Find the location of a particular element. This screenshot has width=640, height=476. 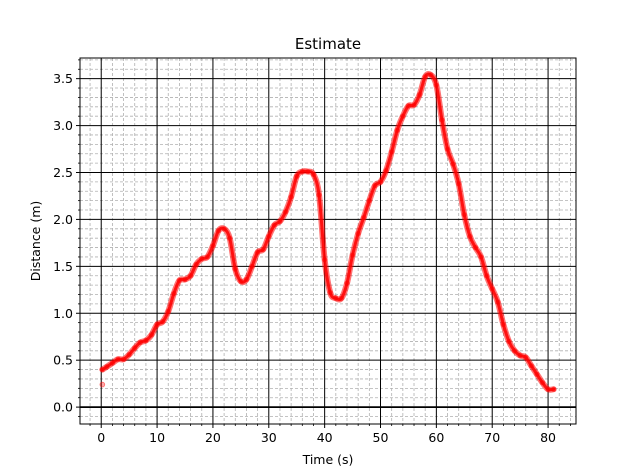

y-tick-label: 1.0 is located at coordinates (63, 313).